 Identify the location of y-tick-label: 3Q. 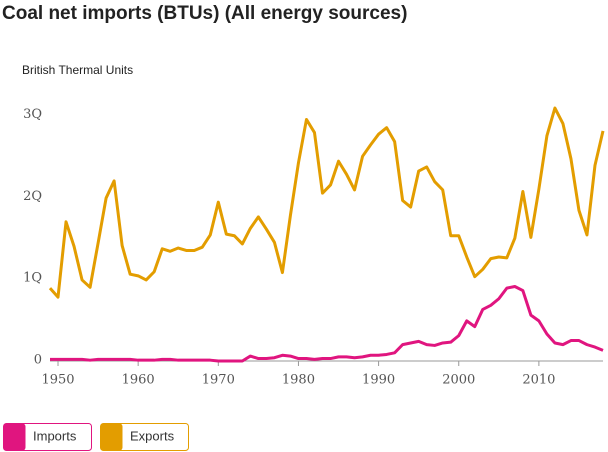
(32, 114).